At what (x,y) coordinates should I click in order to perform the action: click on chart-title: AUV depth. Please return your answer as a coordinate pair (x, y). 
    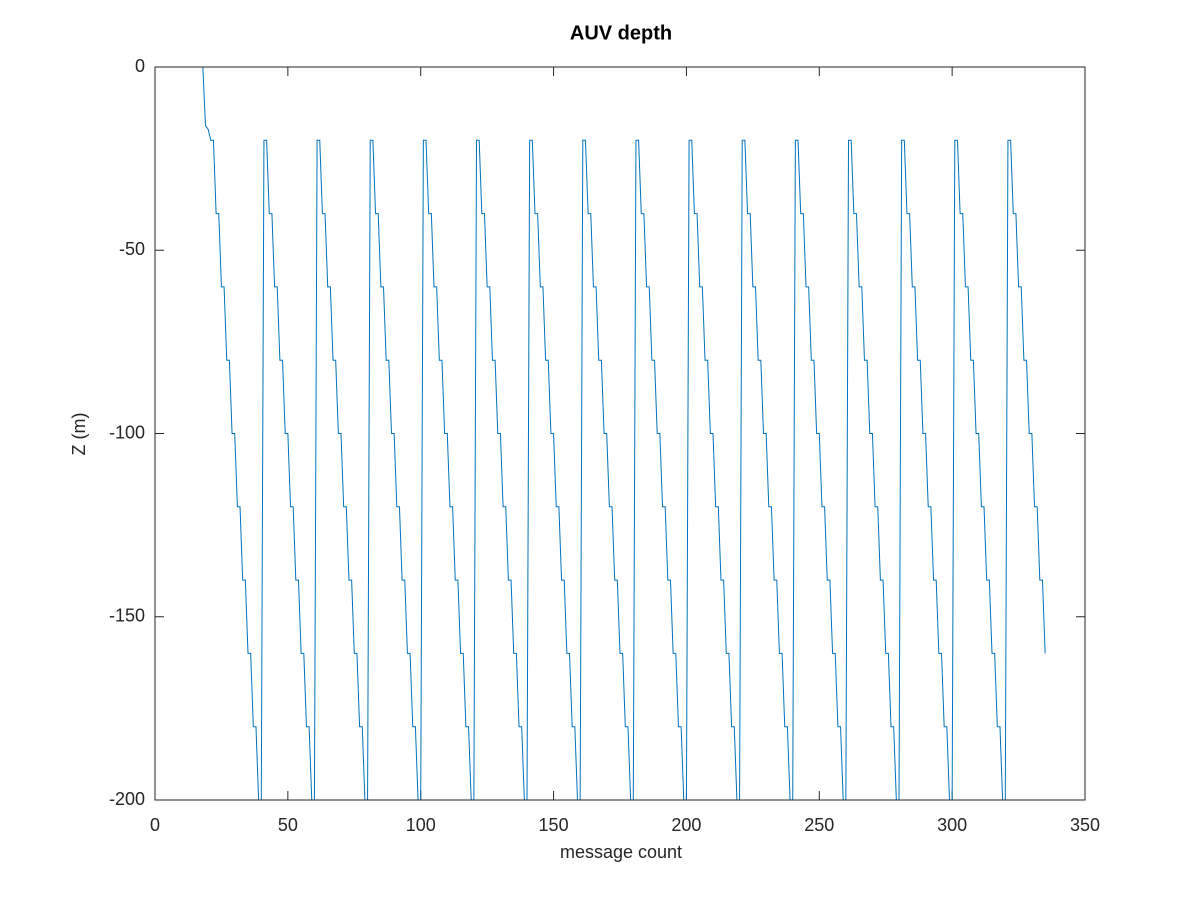
    Looking at the image, I should click on (621, 33).